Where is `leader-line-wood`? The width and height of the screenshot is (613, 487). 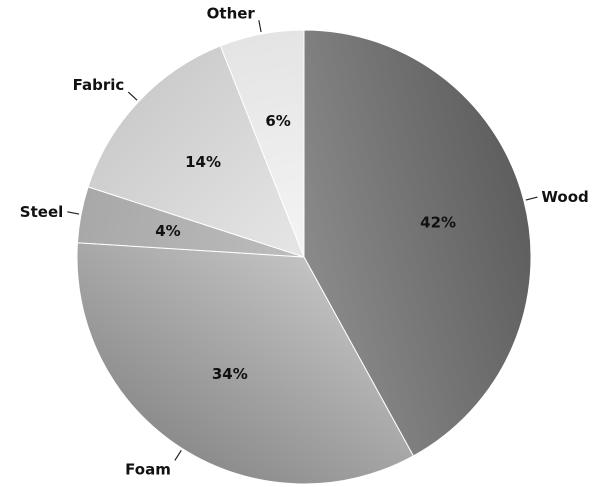
leader-line-wood is located at coordinates (531, 198).